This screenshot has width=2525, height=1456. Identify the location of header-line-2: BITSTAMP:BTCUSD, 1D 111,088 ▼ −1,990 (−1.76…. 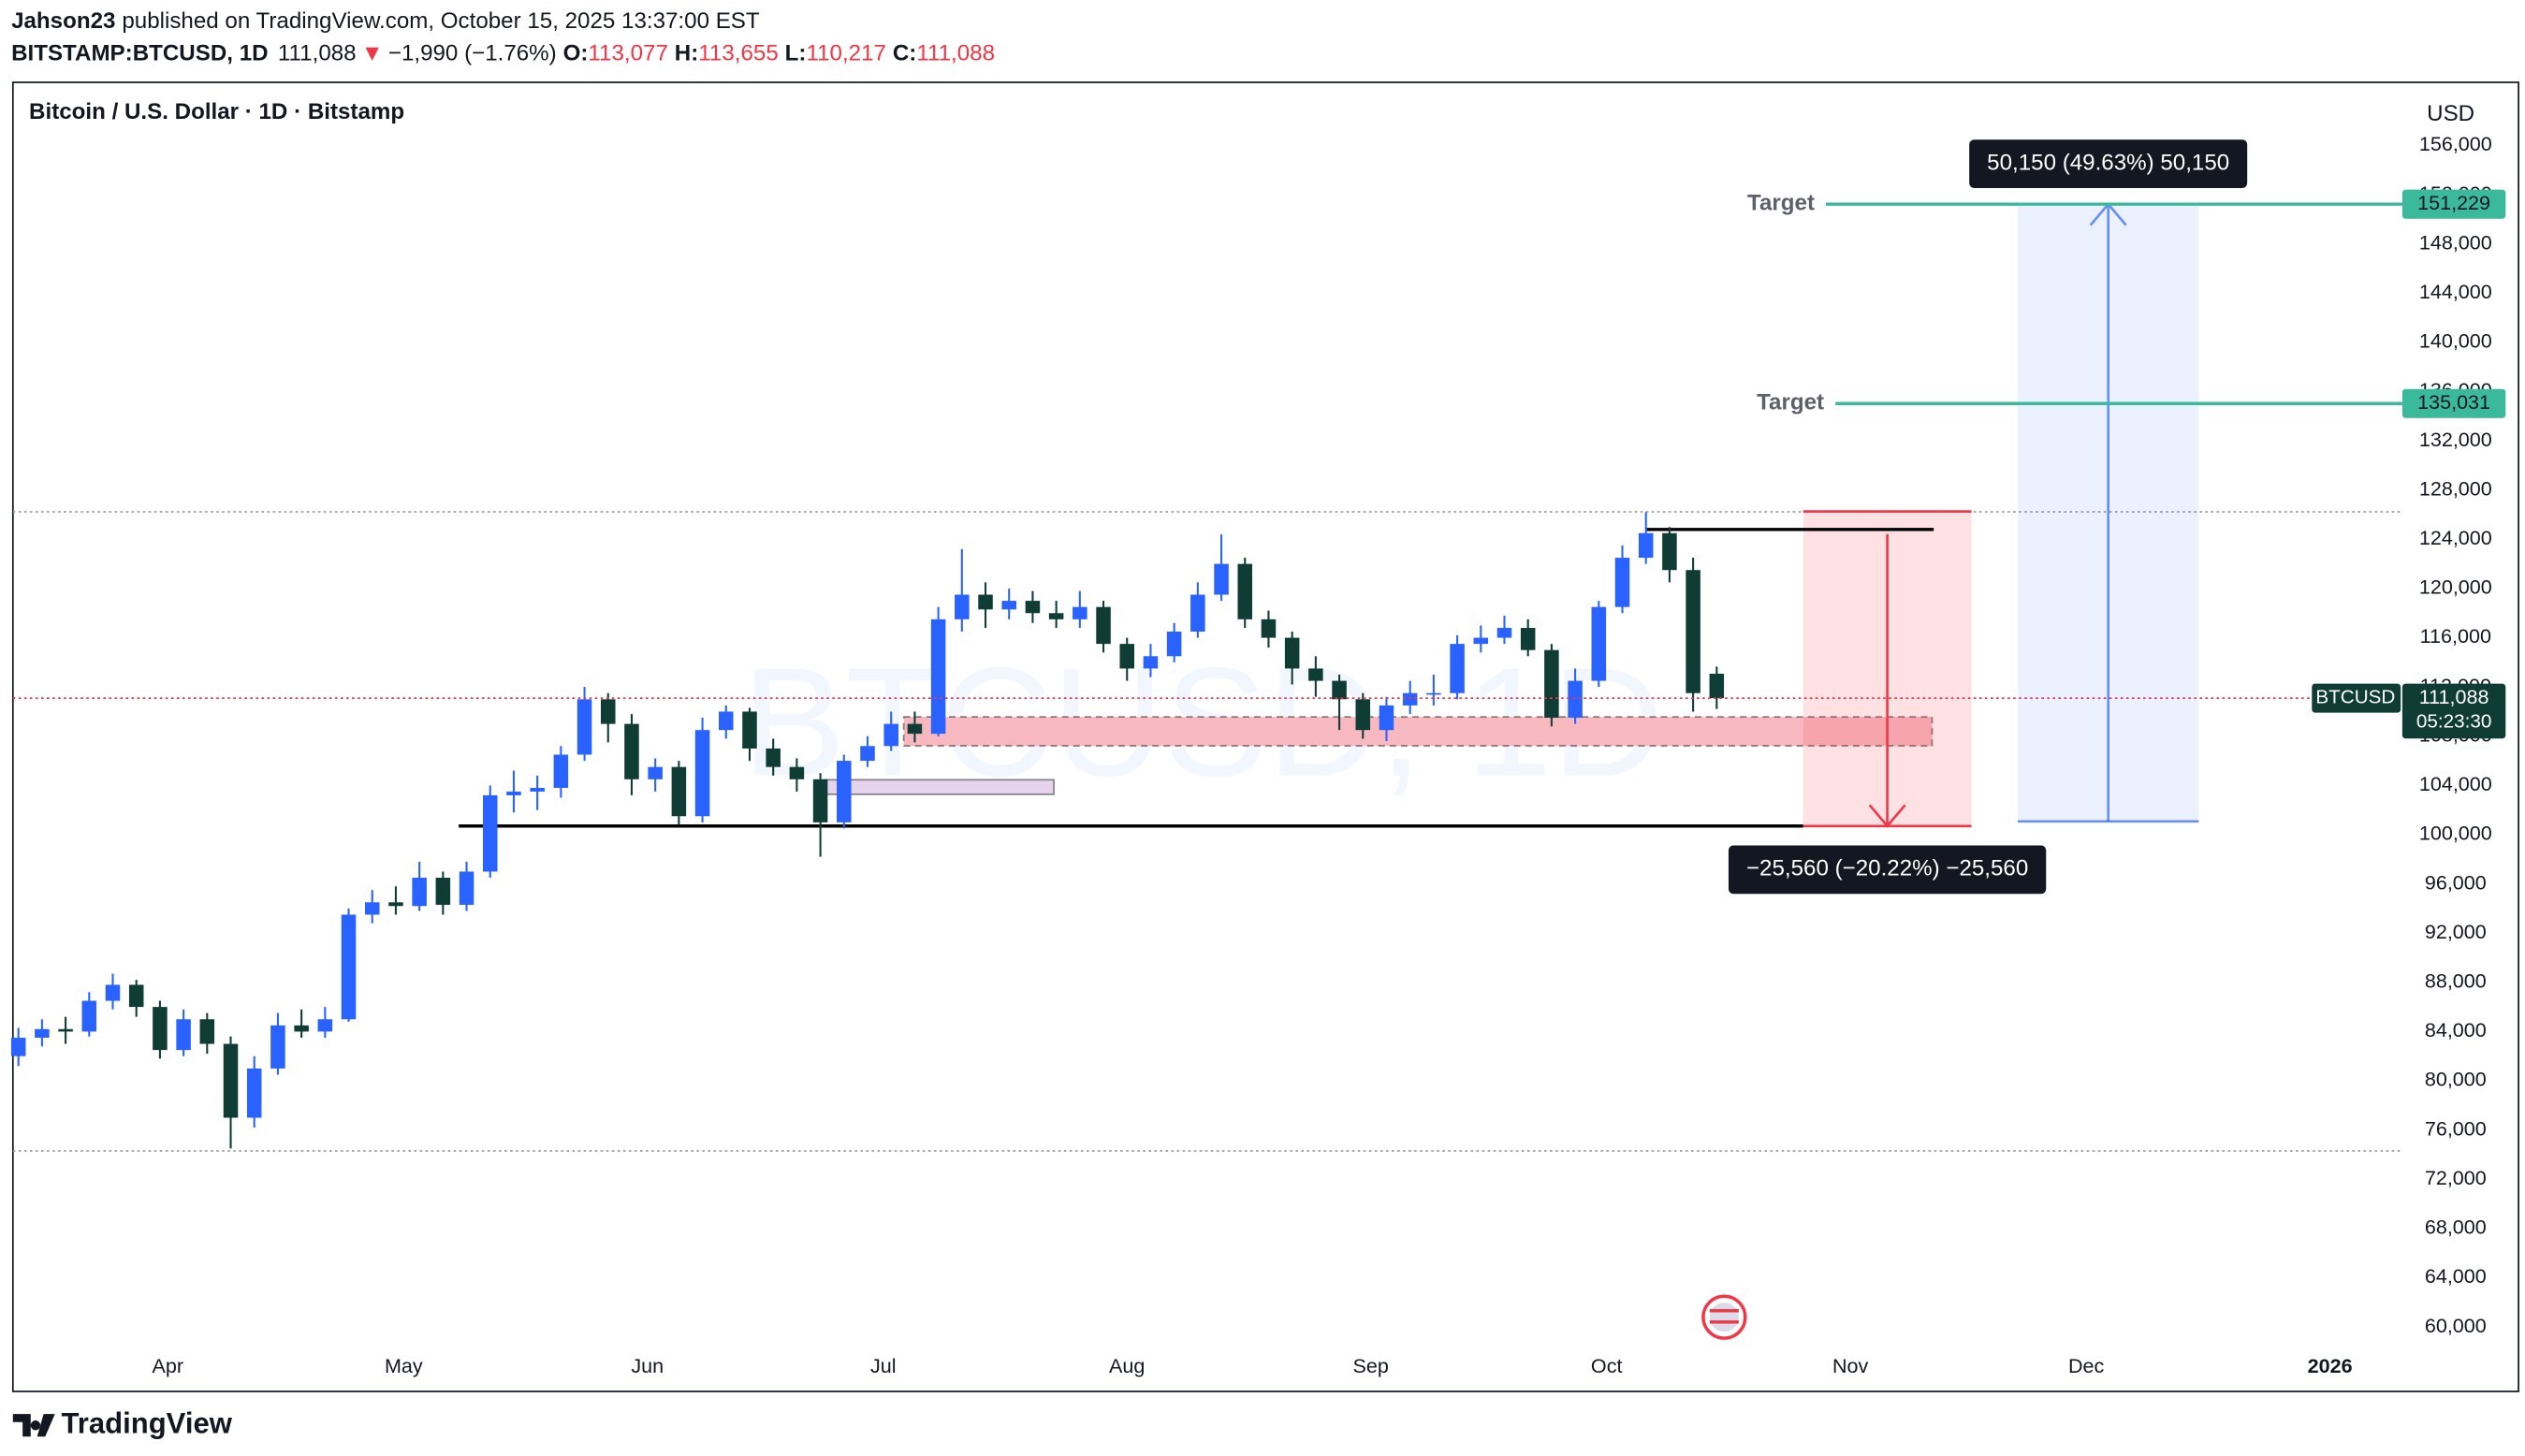
(503, 53).